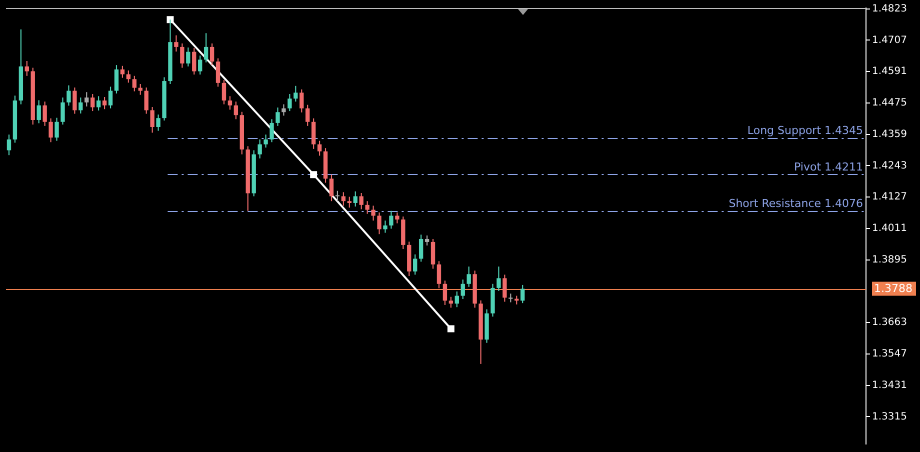  Describe the element at coordinates (889, 40) in the screenshot. I see `y-tick-label: 1.4707` at that location.